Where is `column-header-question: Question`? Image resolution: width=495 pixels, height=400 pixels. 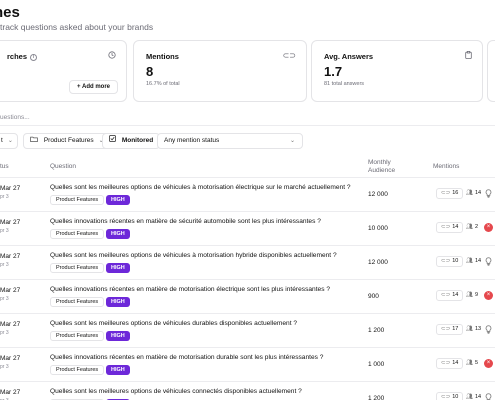
column-header-question: Question is located at coordinates (63, 166).